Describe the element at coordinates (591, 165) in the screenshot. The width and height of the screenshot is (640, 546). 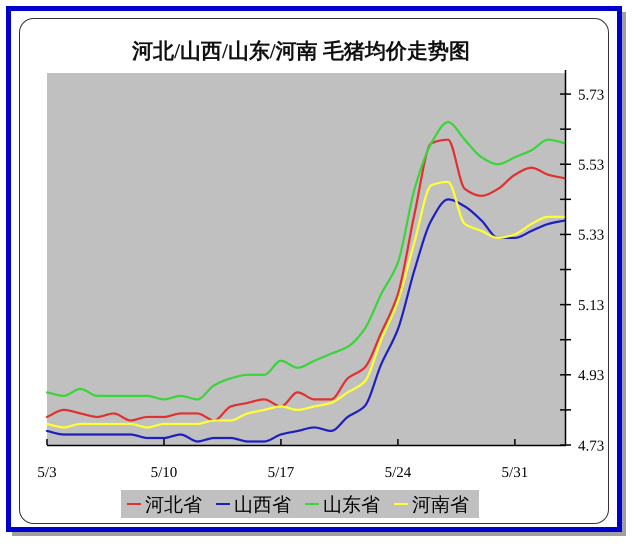
I see `y-tick-label: 5.53` at that location.